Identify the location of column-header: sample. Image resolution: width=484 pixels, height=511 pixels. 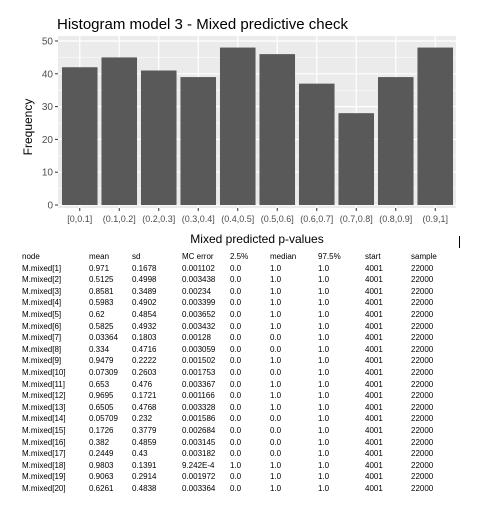
(424, 256).